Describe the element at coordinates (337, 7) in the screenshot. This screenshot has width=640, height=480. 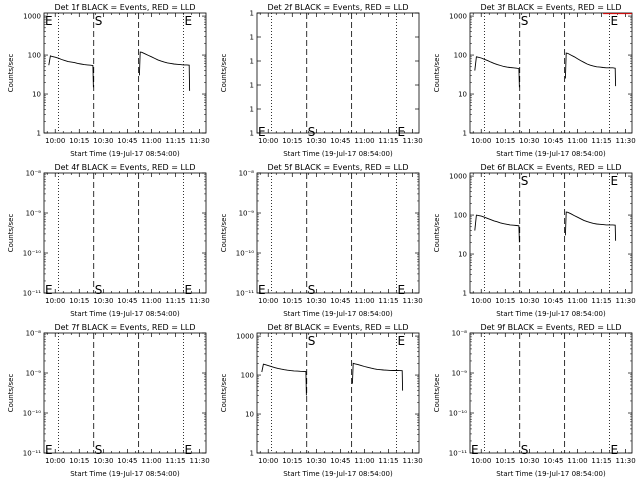
I see `chart-title: Det 2f BLACK = Events, RED = LLD` at that location.